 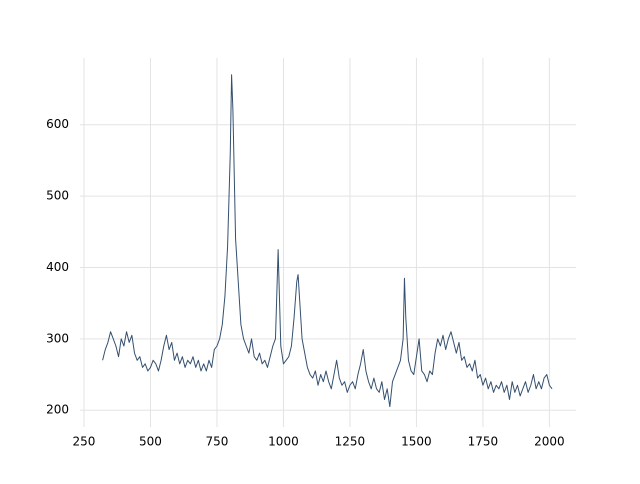 What do you see at coordinates (57, 124) in the screenshot?
I see `y-tick-label: 600` at bounding box center [57, 124].